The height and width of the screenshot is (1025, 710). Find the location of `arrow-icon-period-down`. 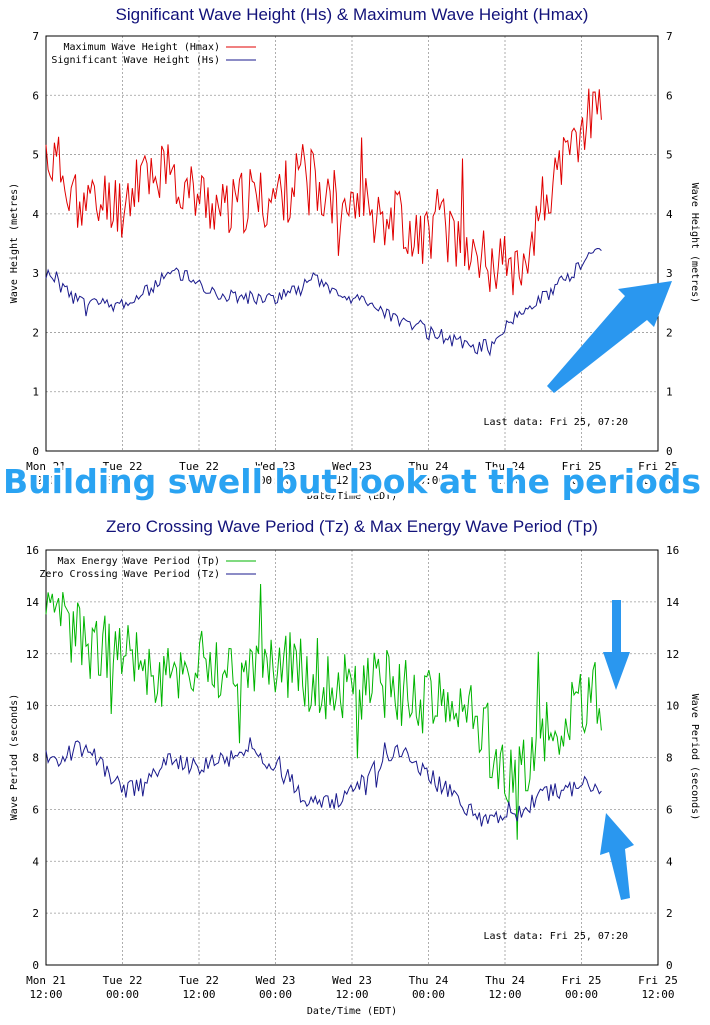

arrow-icon-period-down is located at coordinates (616, 645).